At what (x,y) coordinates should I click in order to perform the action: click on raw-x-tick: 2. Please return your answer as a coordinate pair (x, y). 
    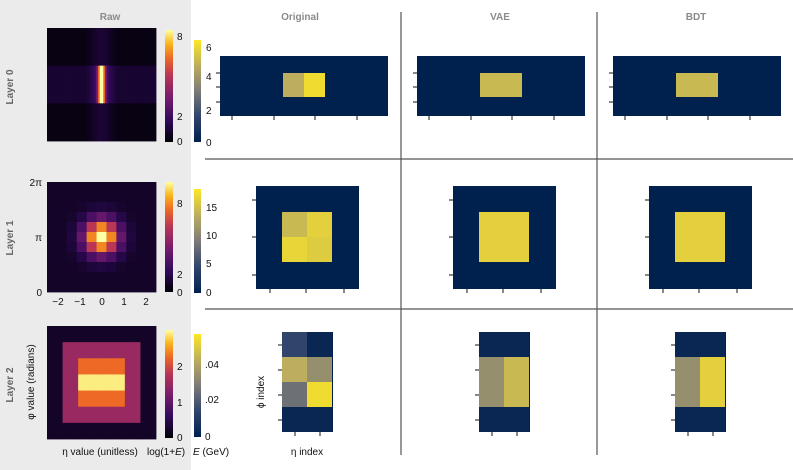
    Looking at the image, I should click on (146, 302).